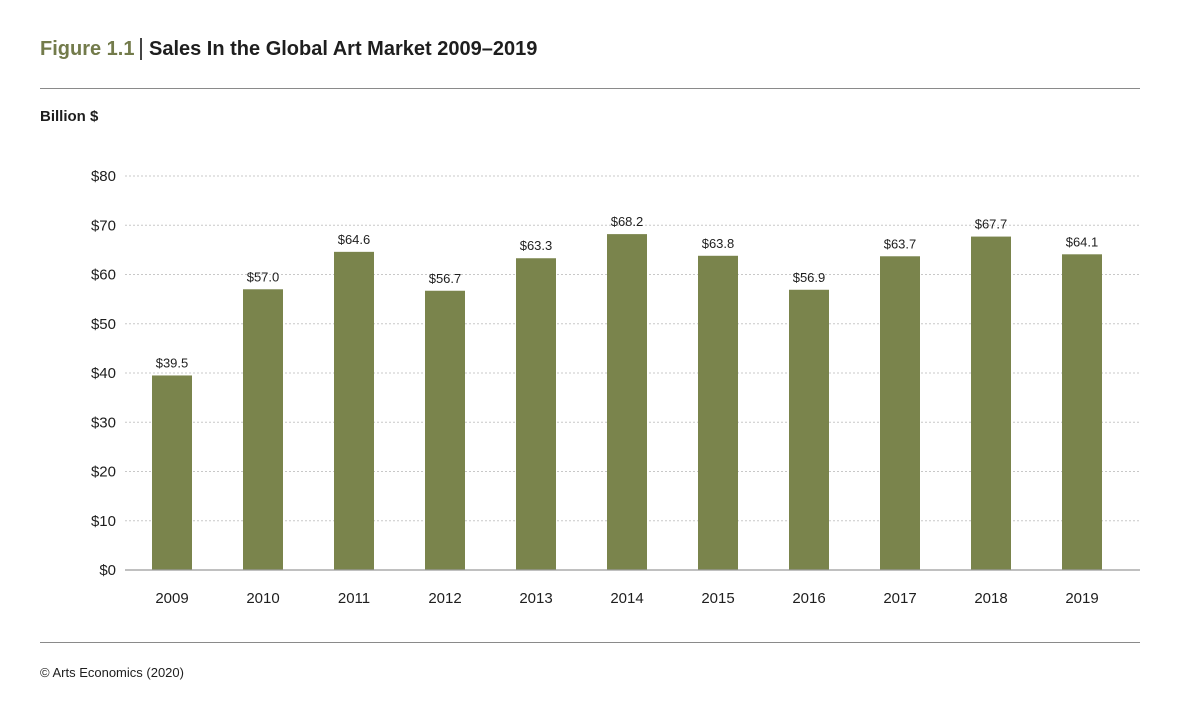 The height and width of the screenshot is (718, 1200). Describe the element at coordinates (103, 324) in the screenshot. I see `y-tick-label: $50` at that location.